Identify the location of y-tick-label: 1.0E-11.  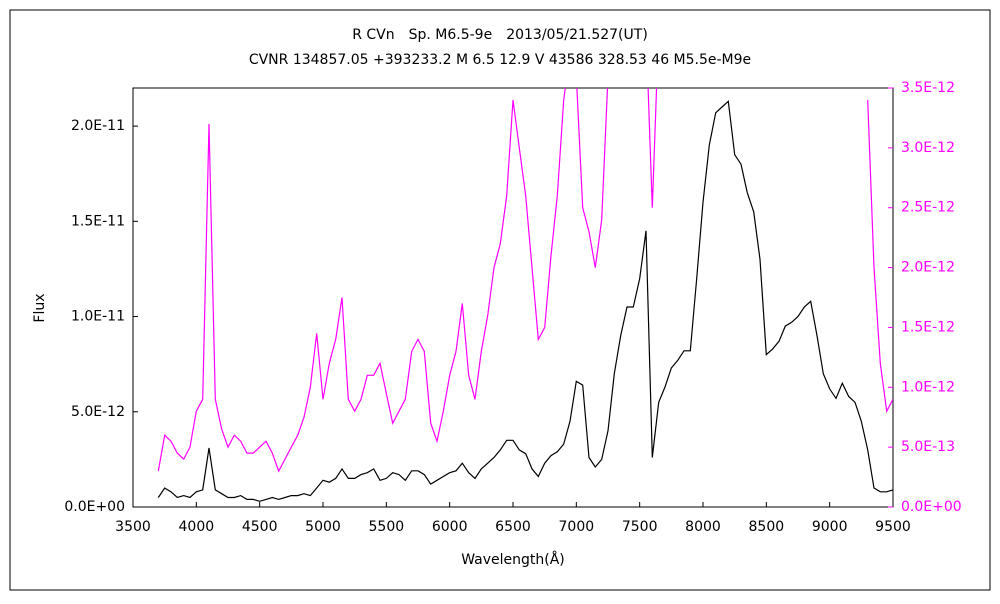
(98, 317).